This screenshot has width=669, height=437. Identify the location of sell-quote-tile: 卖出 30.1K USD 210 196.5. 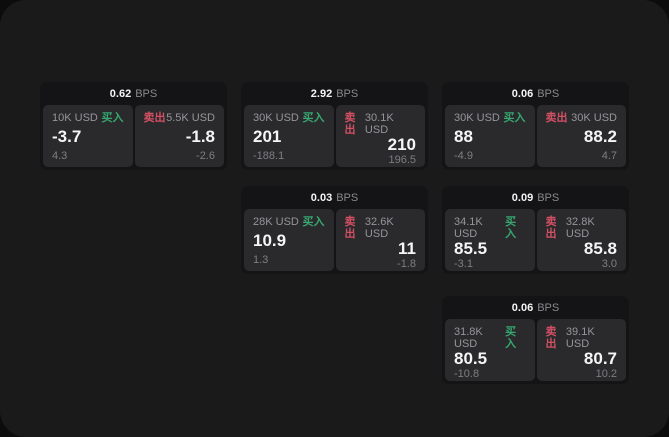
(380, 136).